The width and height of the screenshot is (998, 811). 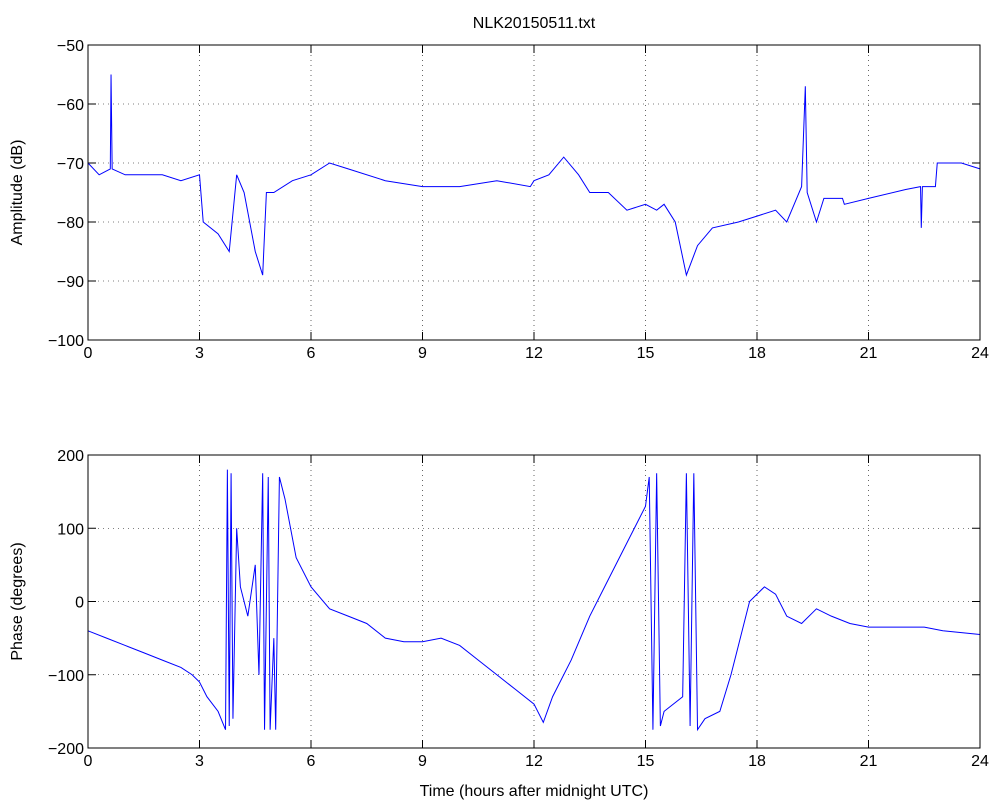 What do you see at coordinates (70, 223) in the screenshot?
I see `y-tick-label: −80` at bounding box center [70, 223].